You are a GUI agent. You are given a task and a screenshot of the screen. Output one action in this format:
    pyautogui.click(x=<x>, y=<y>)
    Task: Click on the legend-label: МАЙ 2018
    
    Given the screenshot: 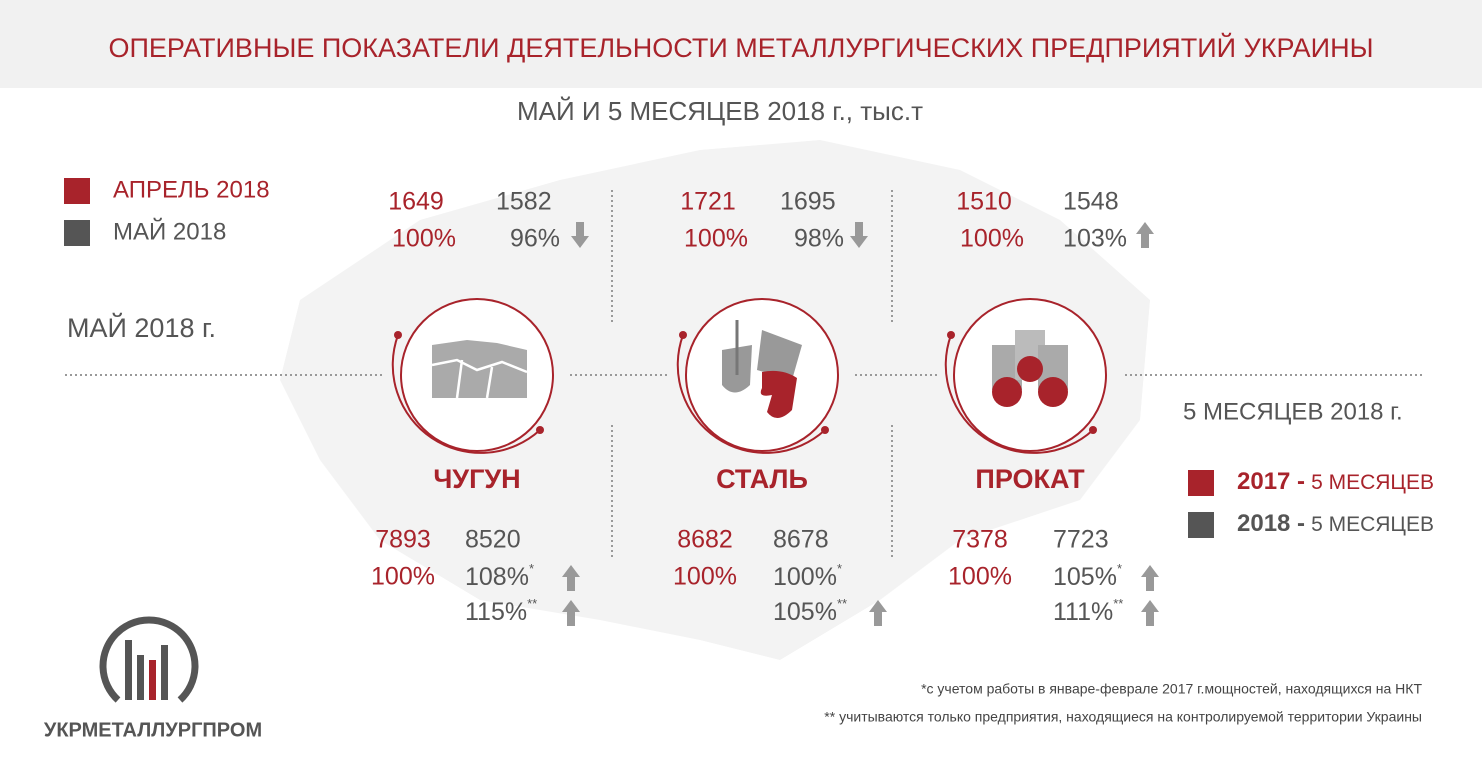 What is the action you would take?
    pyautogui.click(x=169, y=231)
    